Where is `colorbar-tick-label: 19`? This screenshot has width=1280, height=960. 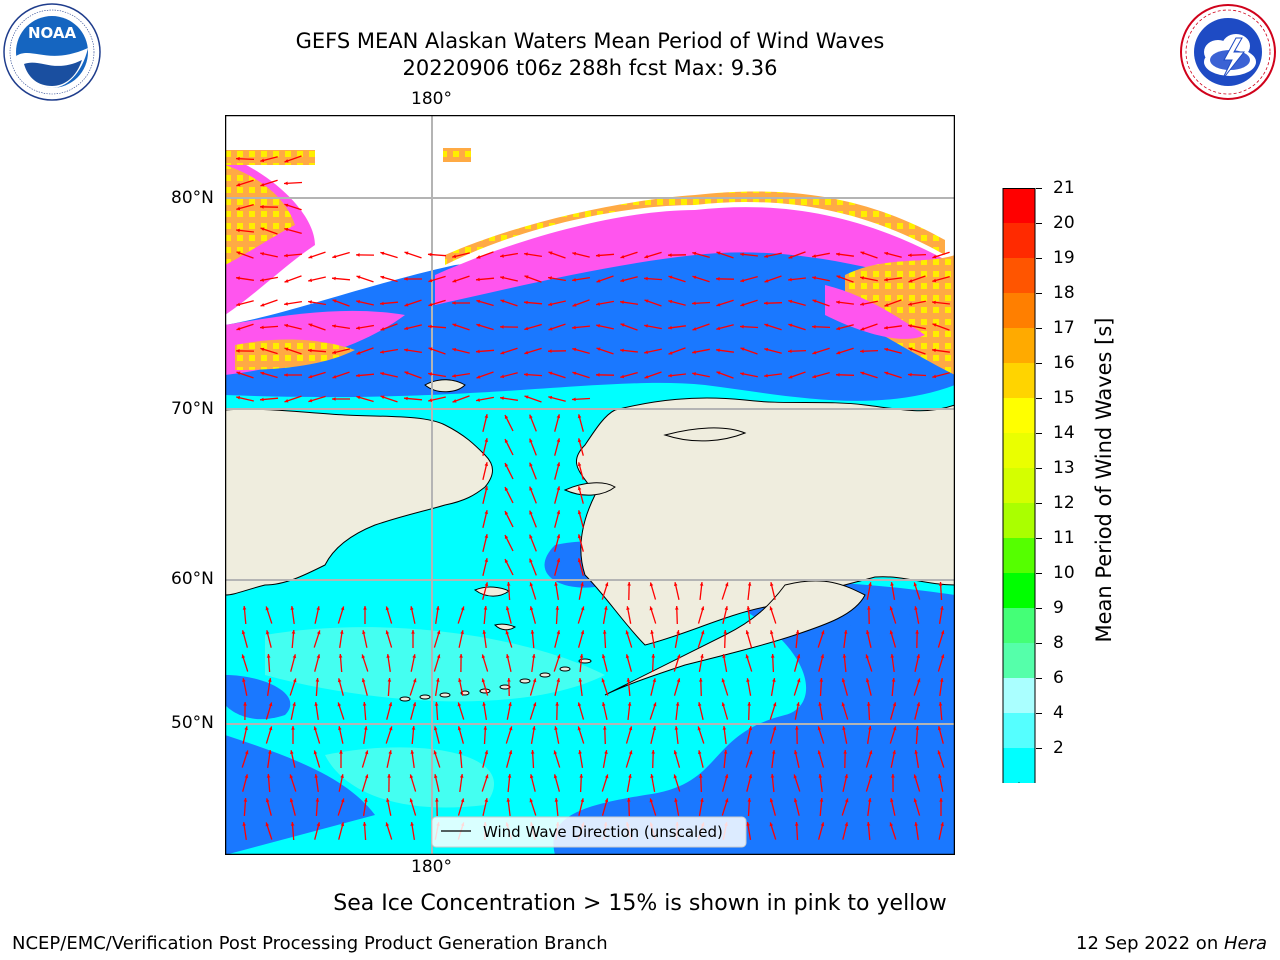 colorbar-tick-label: 19 is located at coordinates (1064, 258).